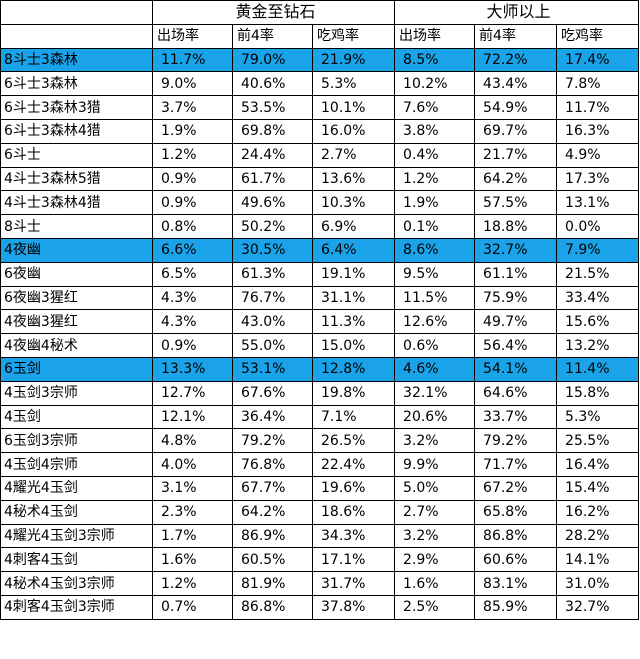 Image resolution: width=640 pixels, height=659 pixels. I want to click on stat-cell: 11.5%, so click(435, 298).